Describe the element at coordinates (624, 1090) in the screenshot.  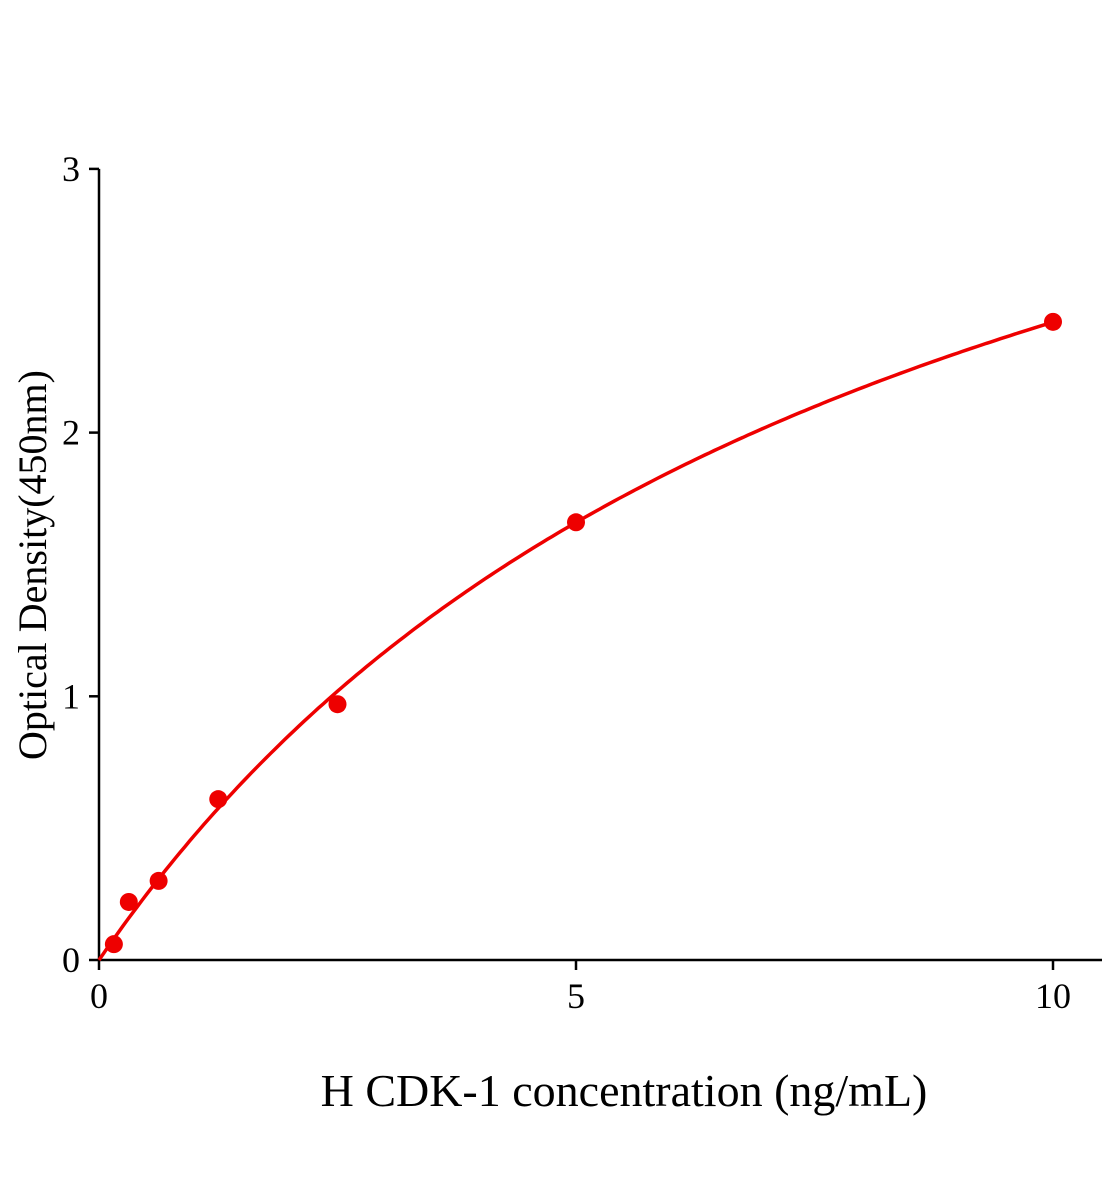
I see `x-axis-label: H CDK-1 concentration (ng/mL)` at that location.